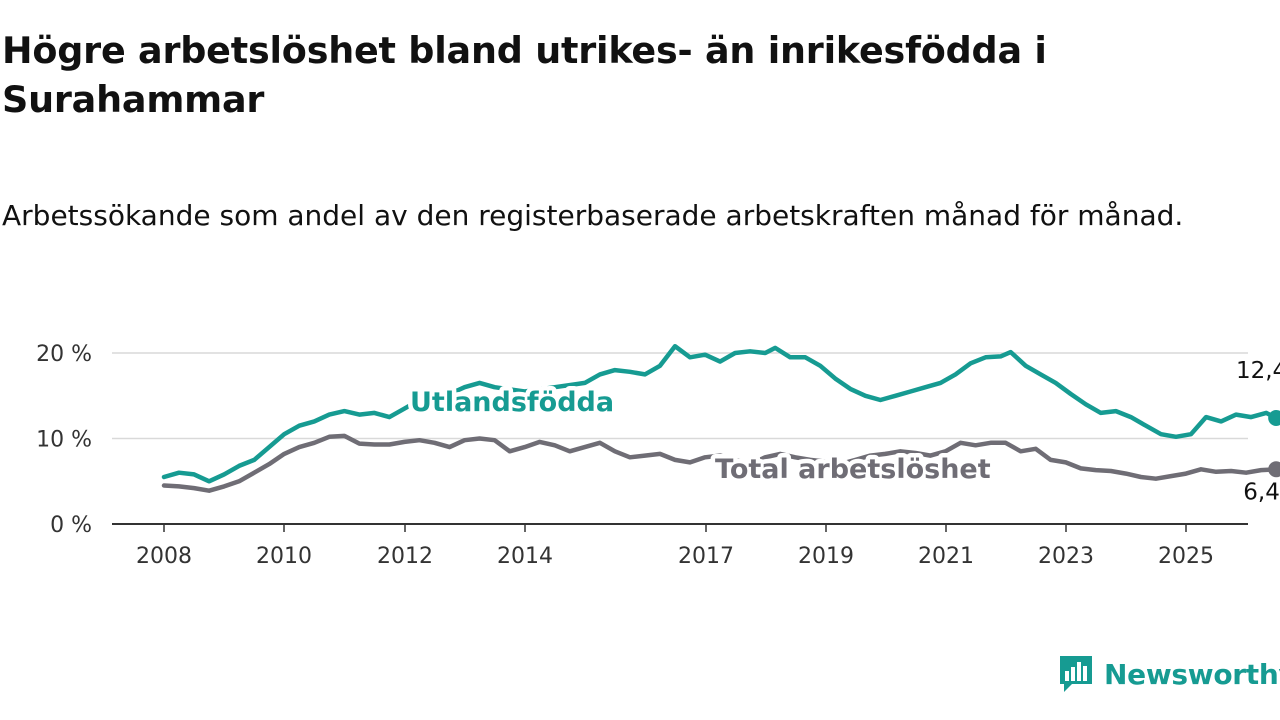  Describe the element at coordinates (946, 556) in the screenshot. I see `x-tick-label: 2021` at that location.